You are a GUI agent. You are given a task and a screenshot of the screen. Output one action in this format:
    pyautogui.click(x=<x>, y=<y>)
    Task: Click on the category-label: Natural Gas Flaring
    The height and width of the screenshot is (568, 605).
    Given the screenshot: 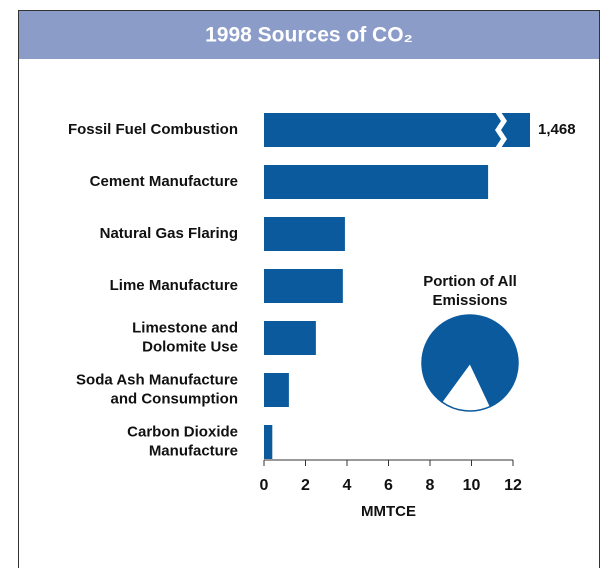 What is the action you would take?
    pyautogui.click(x=169, y=233)
    